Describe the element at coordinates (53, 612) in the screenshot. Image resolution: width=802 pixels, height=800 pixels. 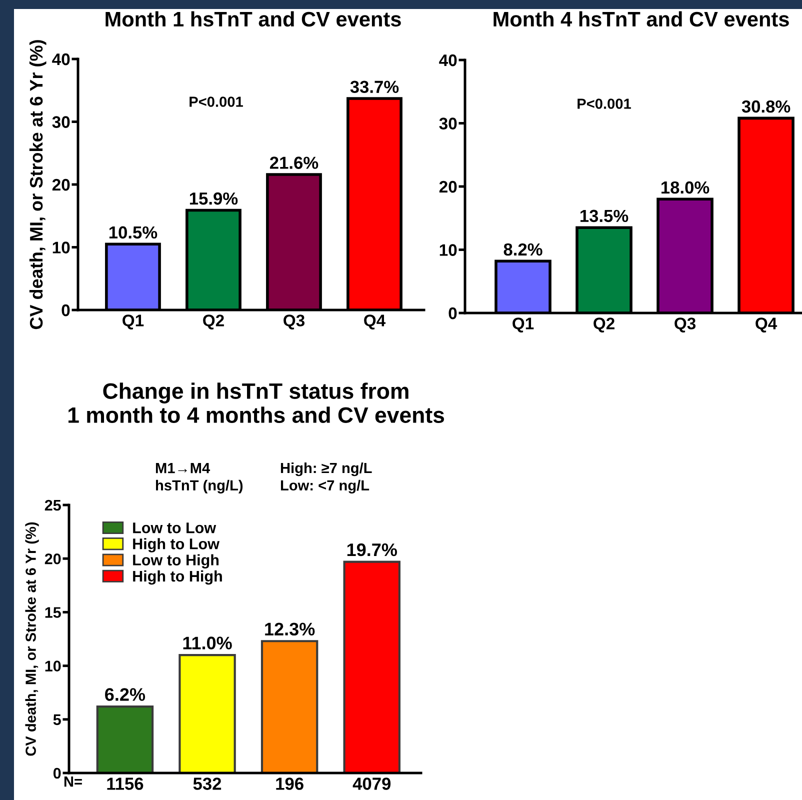
I see `y-tick-label: 15` at that location.